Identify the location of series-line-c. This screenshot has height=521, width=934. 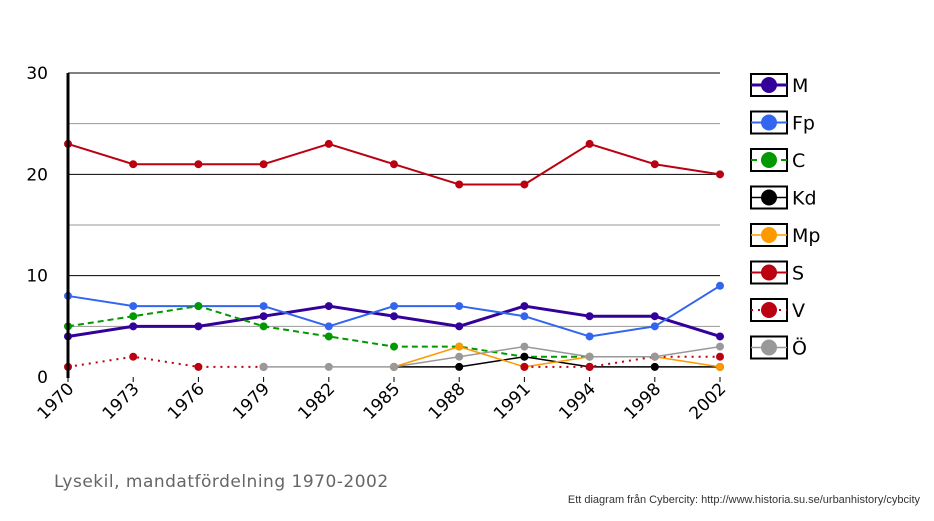
(328, 331).